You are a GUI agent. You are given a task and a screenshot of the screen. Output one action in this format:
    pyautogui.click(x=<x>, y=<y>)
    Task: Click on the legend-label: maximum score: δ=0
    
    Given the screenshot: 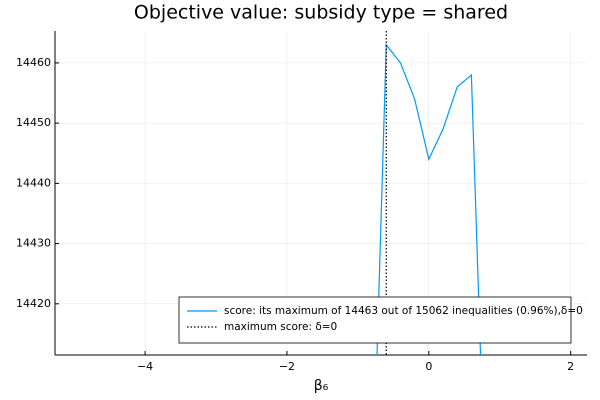 What is the action you would take?
    pyautogui.click(x=280, y=327)
    